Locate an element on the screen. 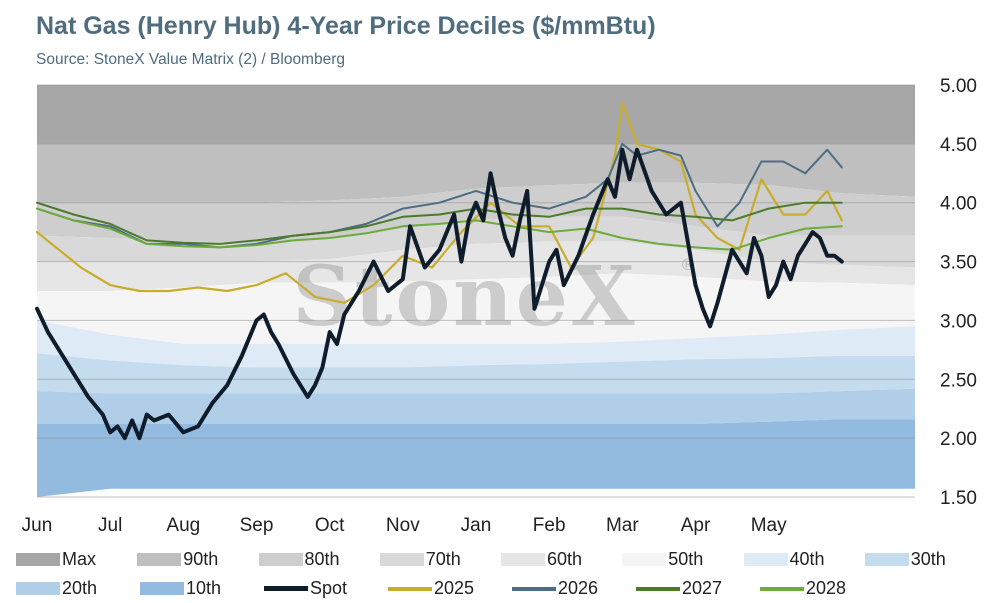 This screenshot has height=603, width=992. legend-item-40th: 40th is located at coordinates (804, 559).